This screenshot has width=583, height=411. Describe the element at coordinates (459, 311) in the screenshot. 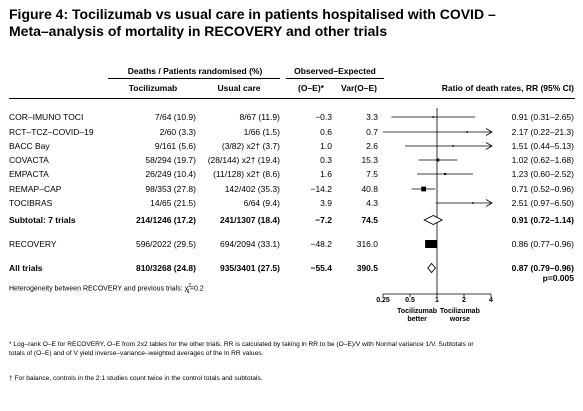

I see `favours-usual-care-label-line-1: Tocilizumab` at that location.